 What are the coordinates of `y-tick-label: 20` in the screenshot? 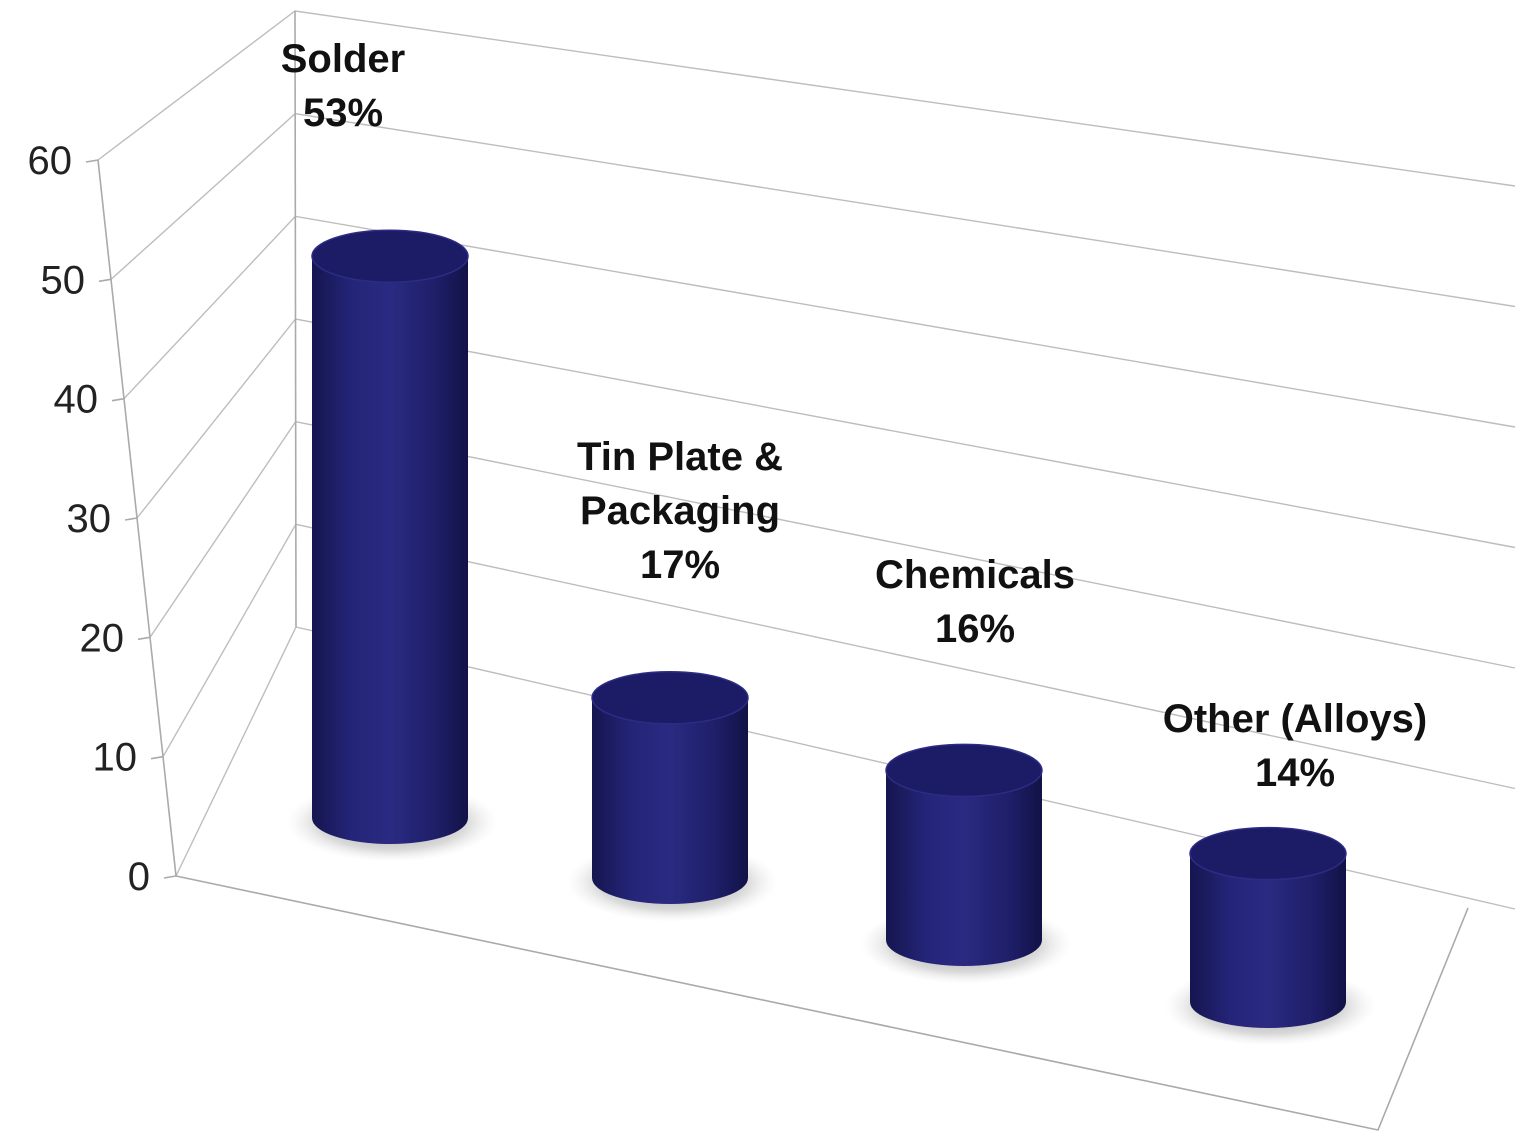 It's located at (102, 638).